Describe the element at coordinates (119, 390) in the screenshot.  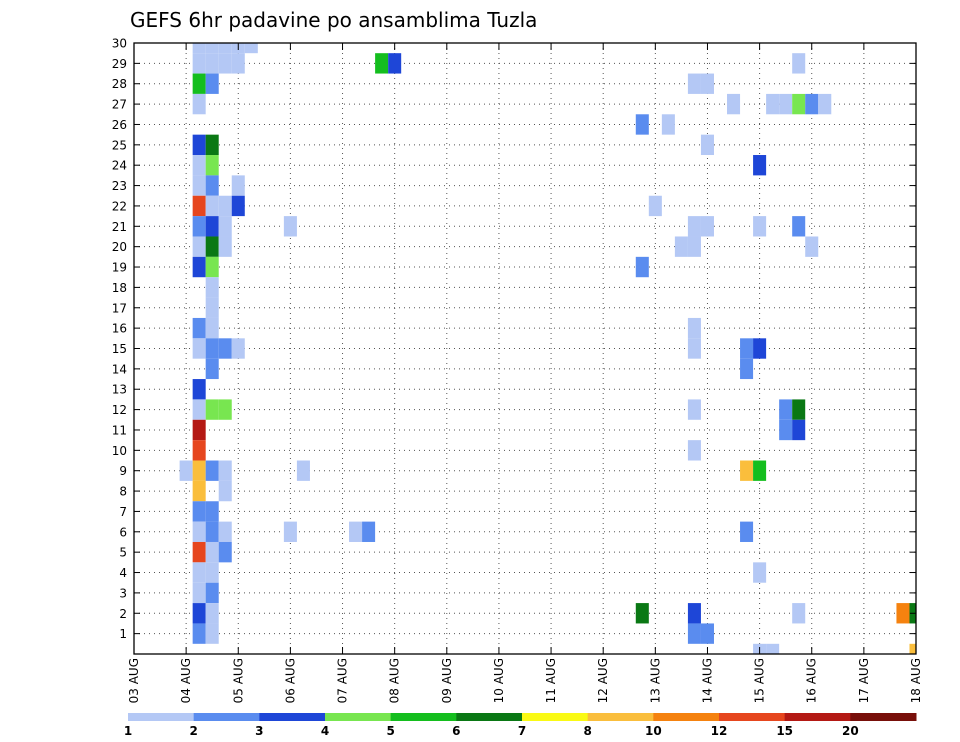
I see `y-tick-label: 13` at that location.